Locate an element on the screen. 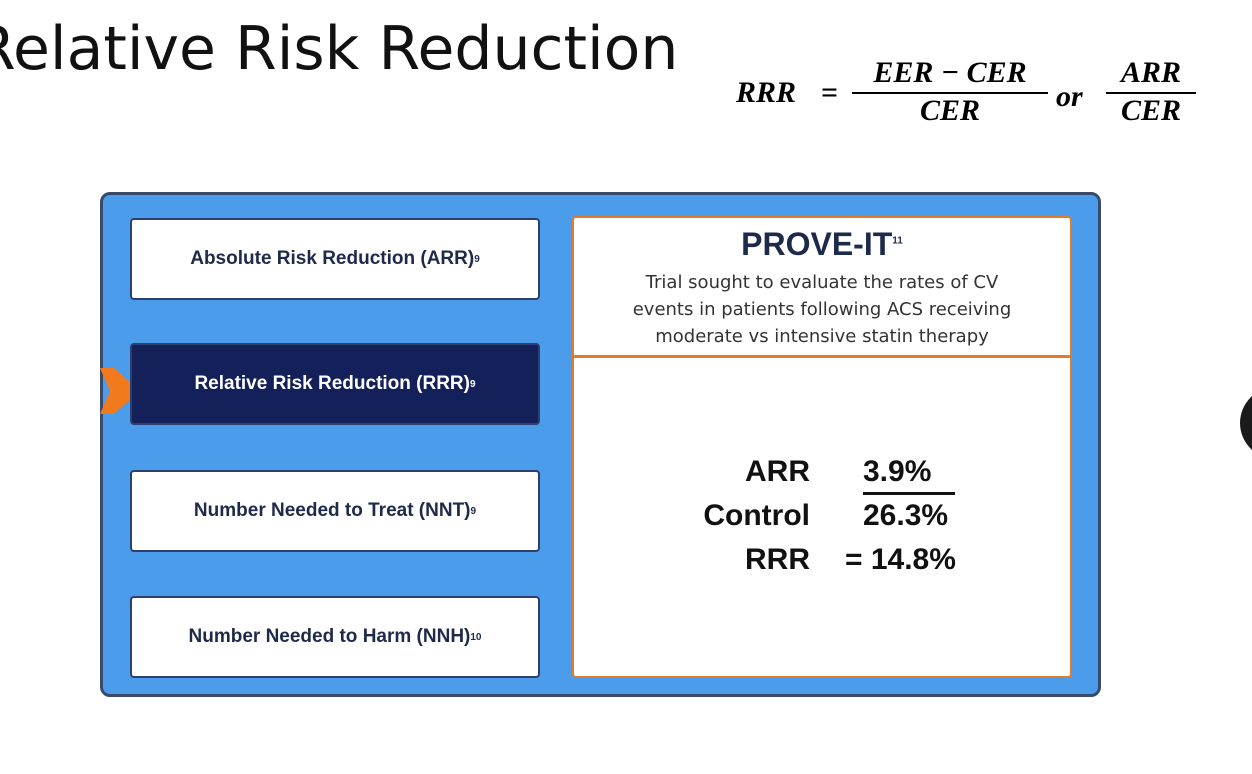 The image size is (1252, 774). row-value: = 14.8% is located at coordinates (900, 559).